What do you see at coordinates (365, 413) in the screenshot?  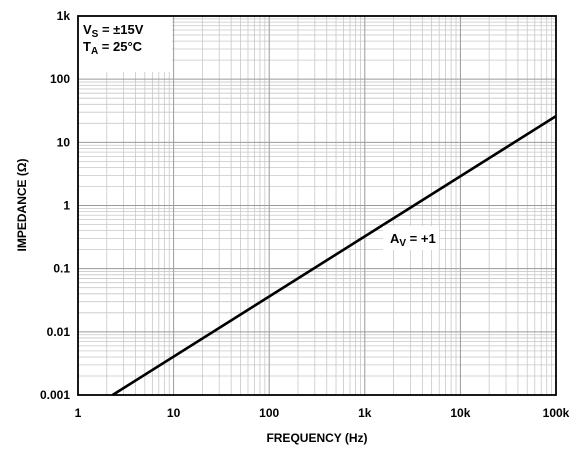 I see `x-tick-label: 1k` at bounding box center [365, 413].